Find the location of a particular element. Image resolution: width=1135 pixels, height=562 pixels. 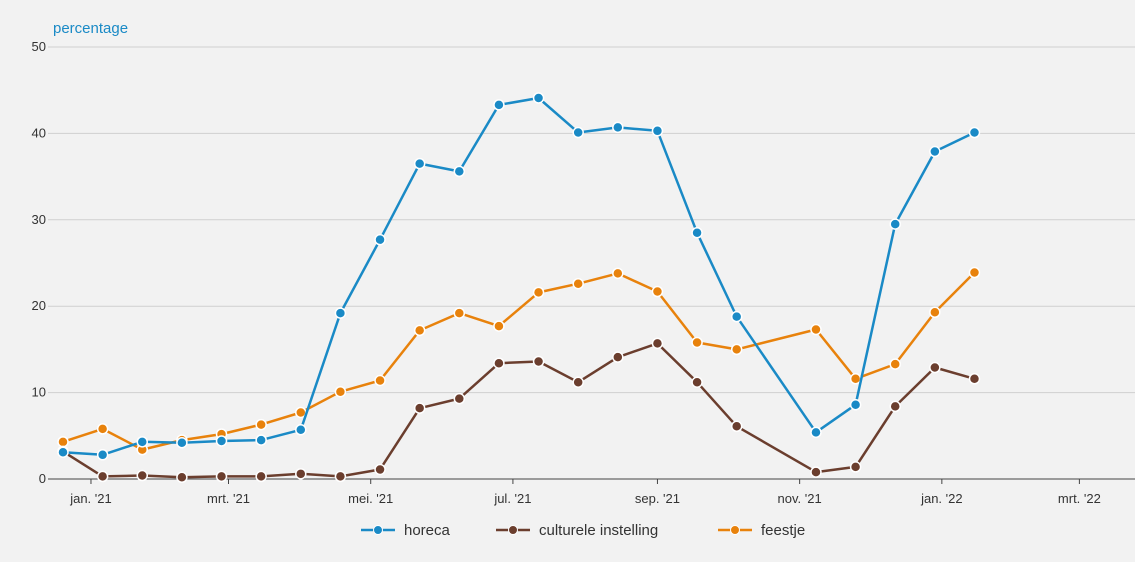

legend: horeca culturele instelling feestje is located at coordinates (583, 530).